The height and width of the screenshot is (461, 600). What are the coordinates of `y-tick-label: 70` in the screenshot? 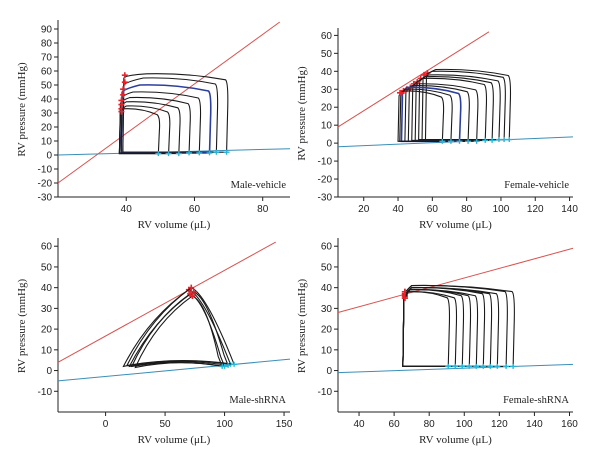 It's located at (47, 58).